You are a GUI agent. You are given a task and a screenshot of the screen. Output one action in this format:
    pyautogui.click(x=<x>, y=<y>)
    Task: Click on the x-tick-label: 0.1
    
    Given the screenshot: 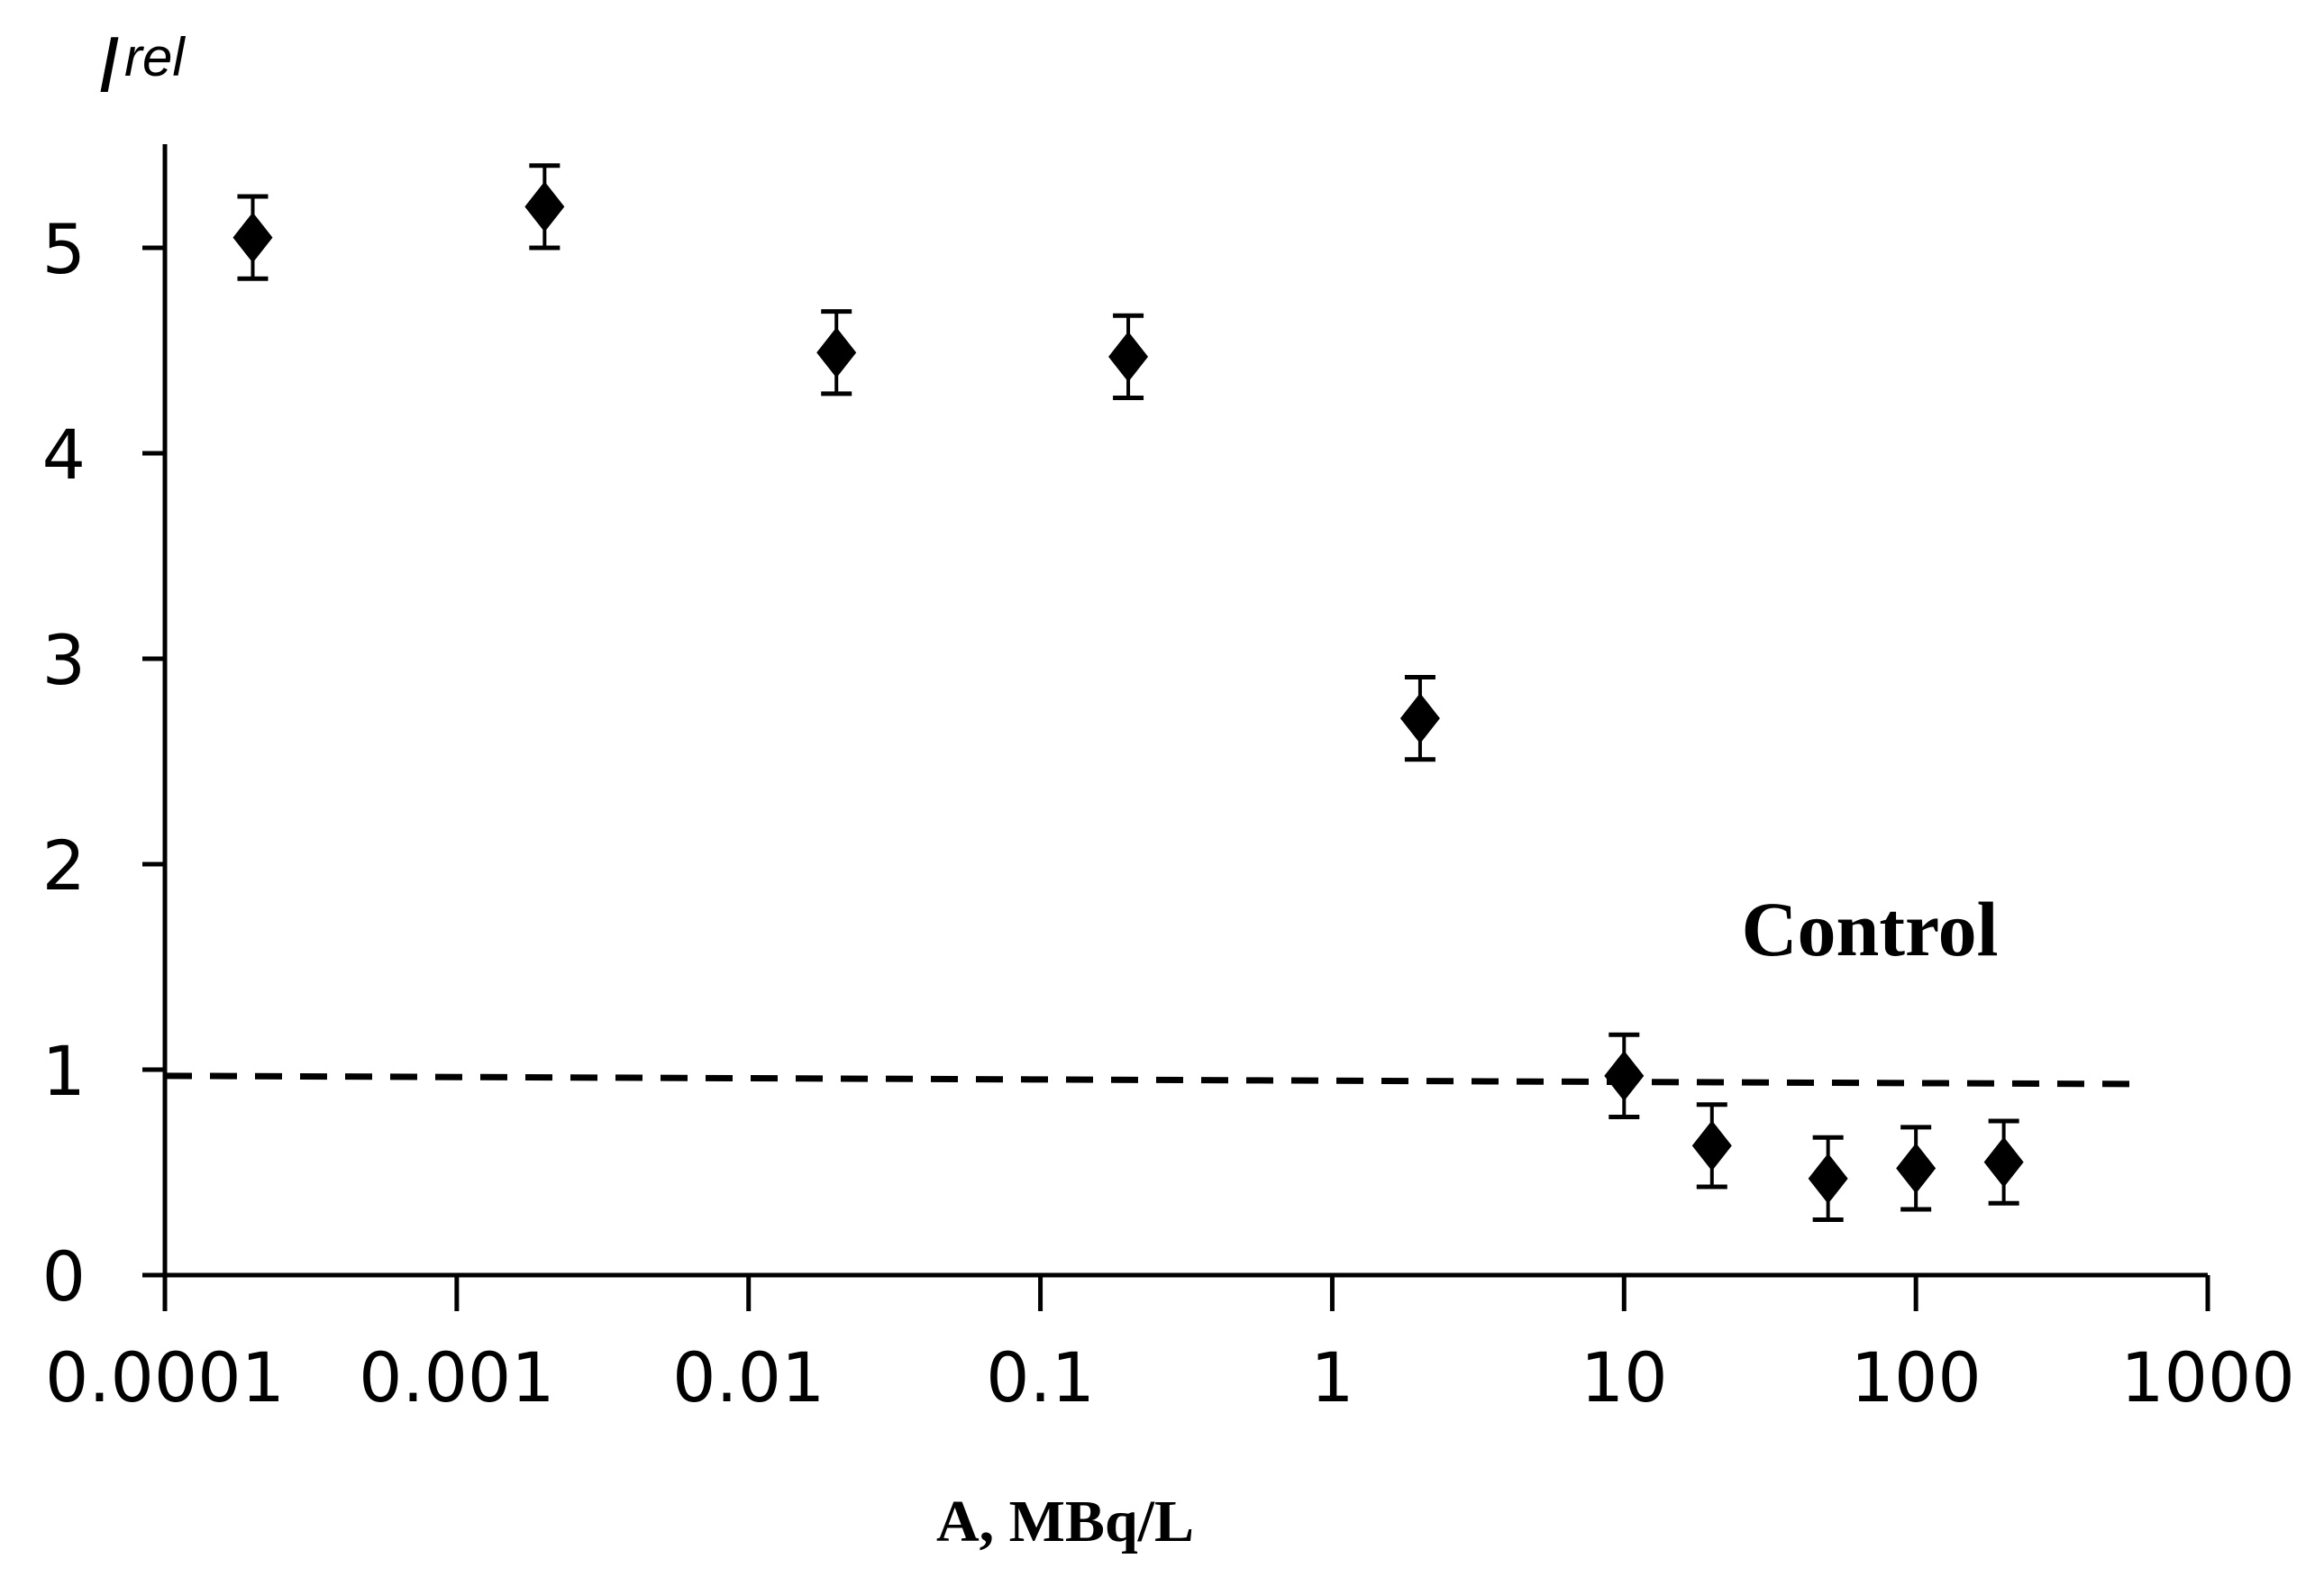 What is the action you would take?
    pyautogui.click(x=1040, y=1377)
    